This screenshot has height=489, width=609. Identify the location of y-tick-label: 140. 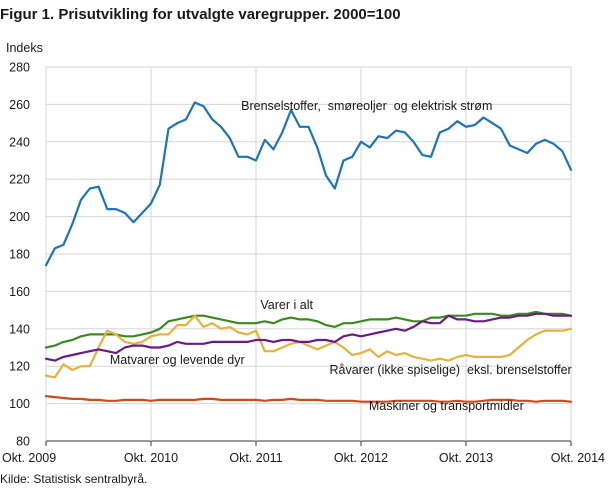
(19, 329).